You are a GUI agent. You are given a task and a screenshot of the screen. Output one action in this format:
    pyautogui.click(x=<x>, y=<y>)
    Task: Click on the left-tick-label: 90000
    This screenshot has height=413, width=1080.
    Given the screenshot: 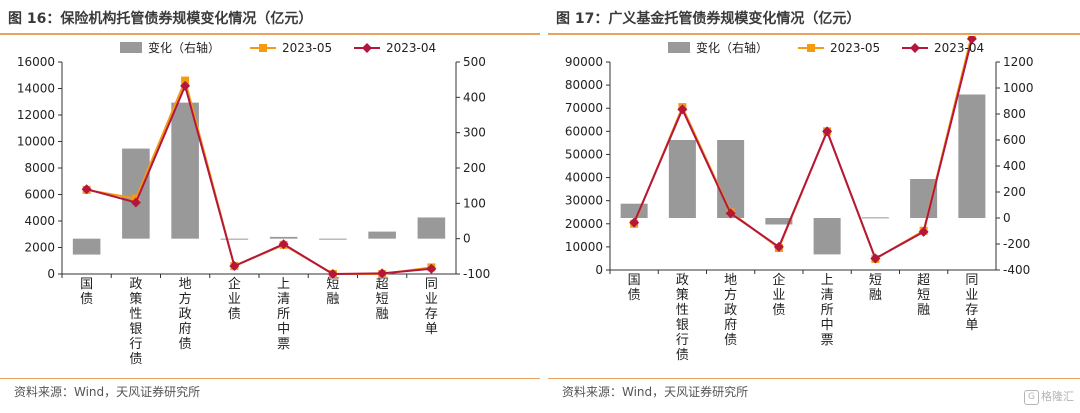 What is the action you would take?
    pyautogui.click(x=584, y=62)
    